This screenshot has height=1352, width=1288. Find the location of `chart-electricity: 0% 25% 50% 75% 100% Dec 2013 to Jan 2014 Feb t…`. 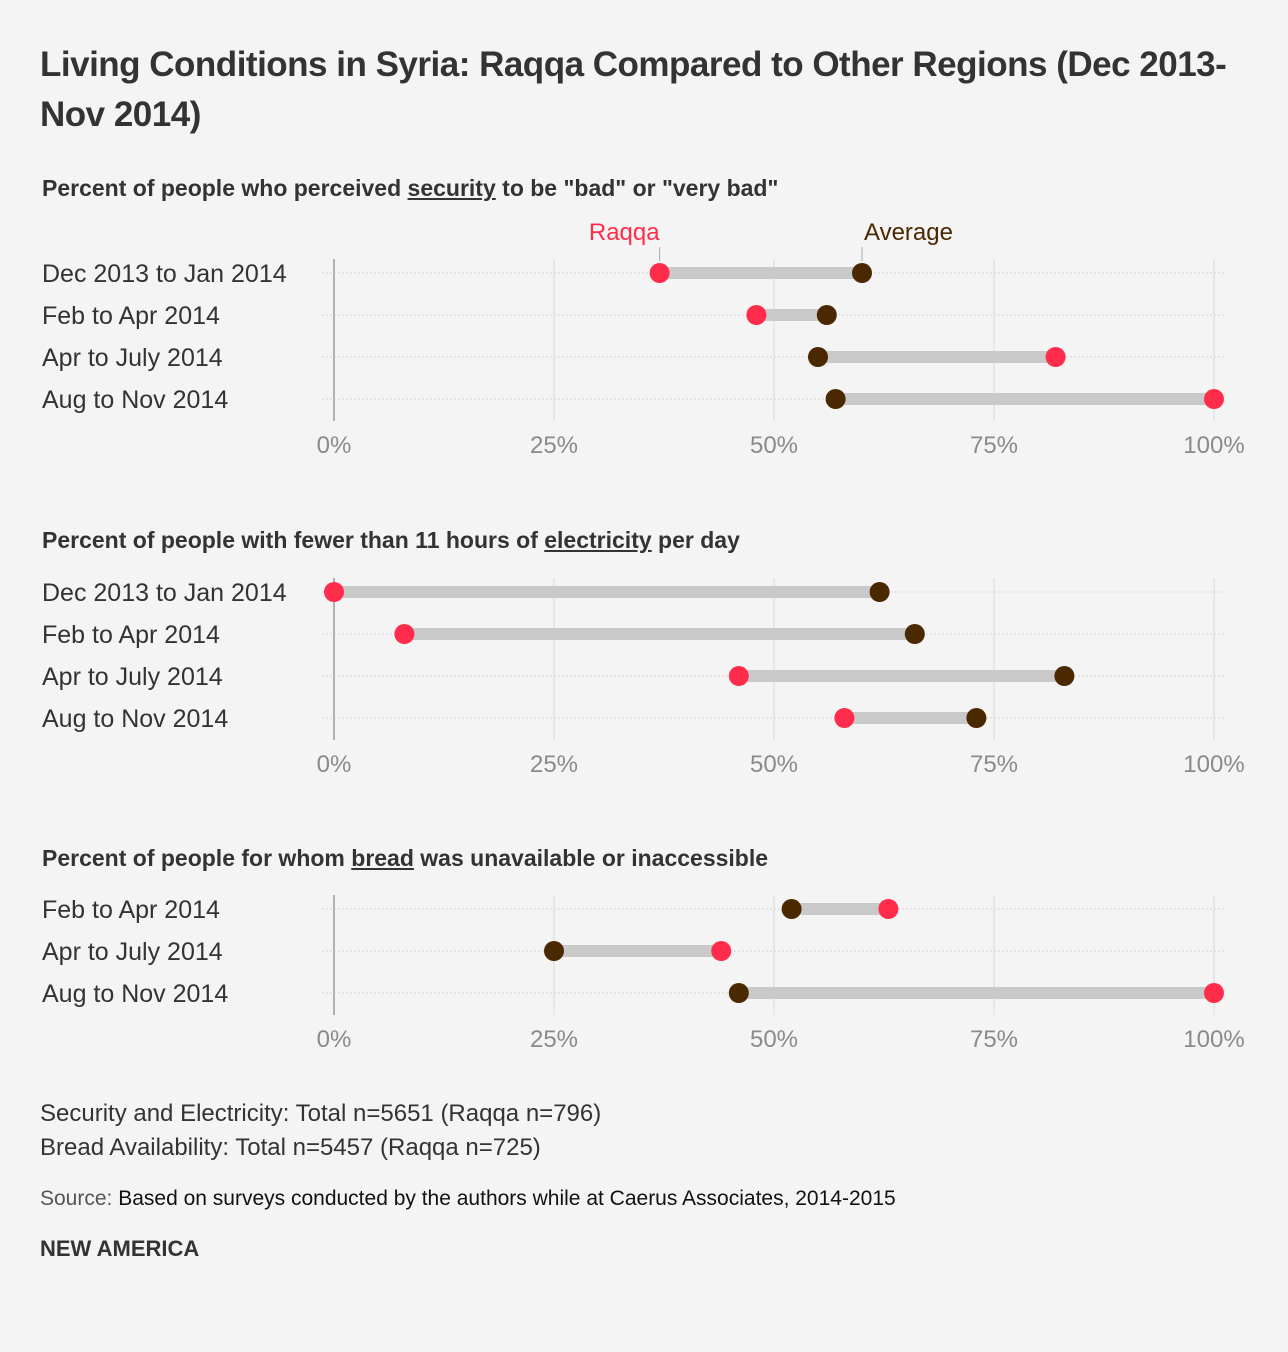

chart-electricity: 0% 25% 50% 75% 100% Dec 2013 to Jan 2014 Feb t… is located at coordinates (643, 678).